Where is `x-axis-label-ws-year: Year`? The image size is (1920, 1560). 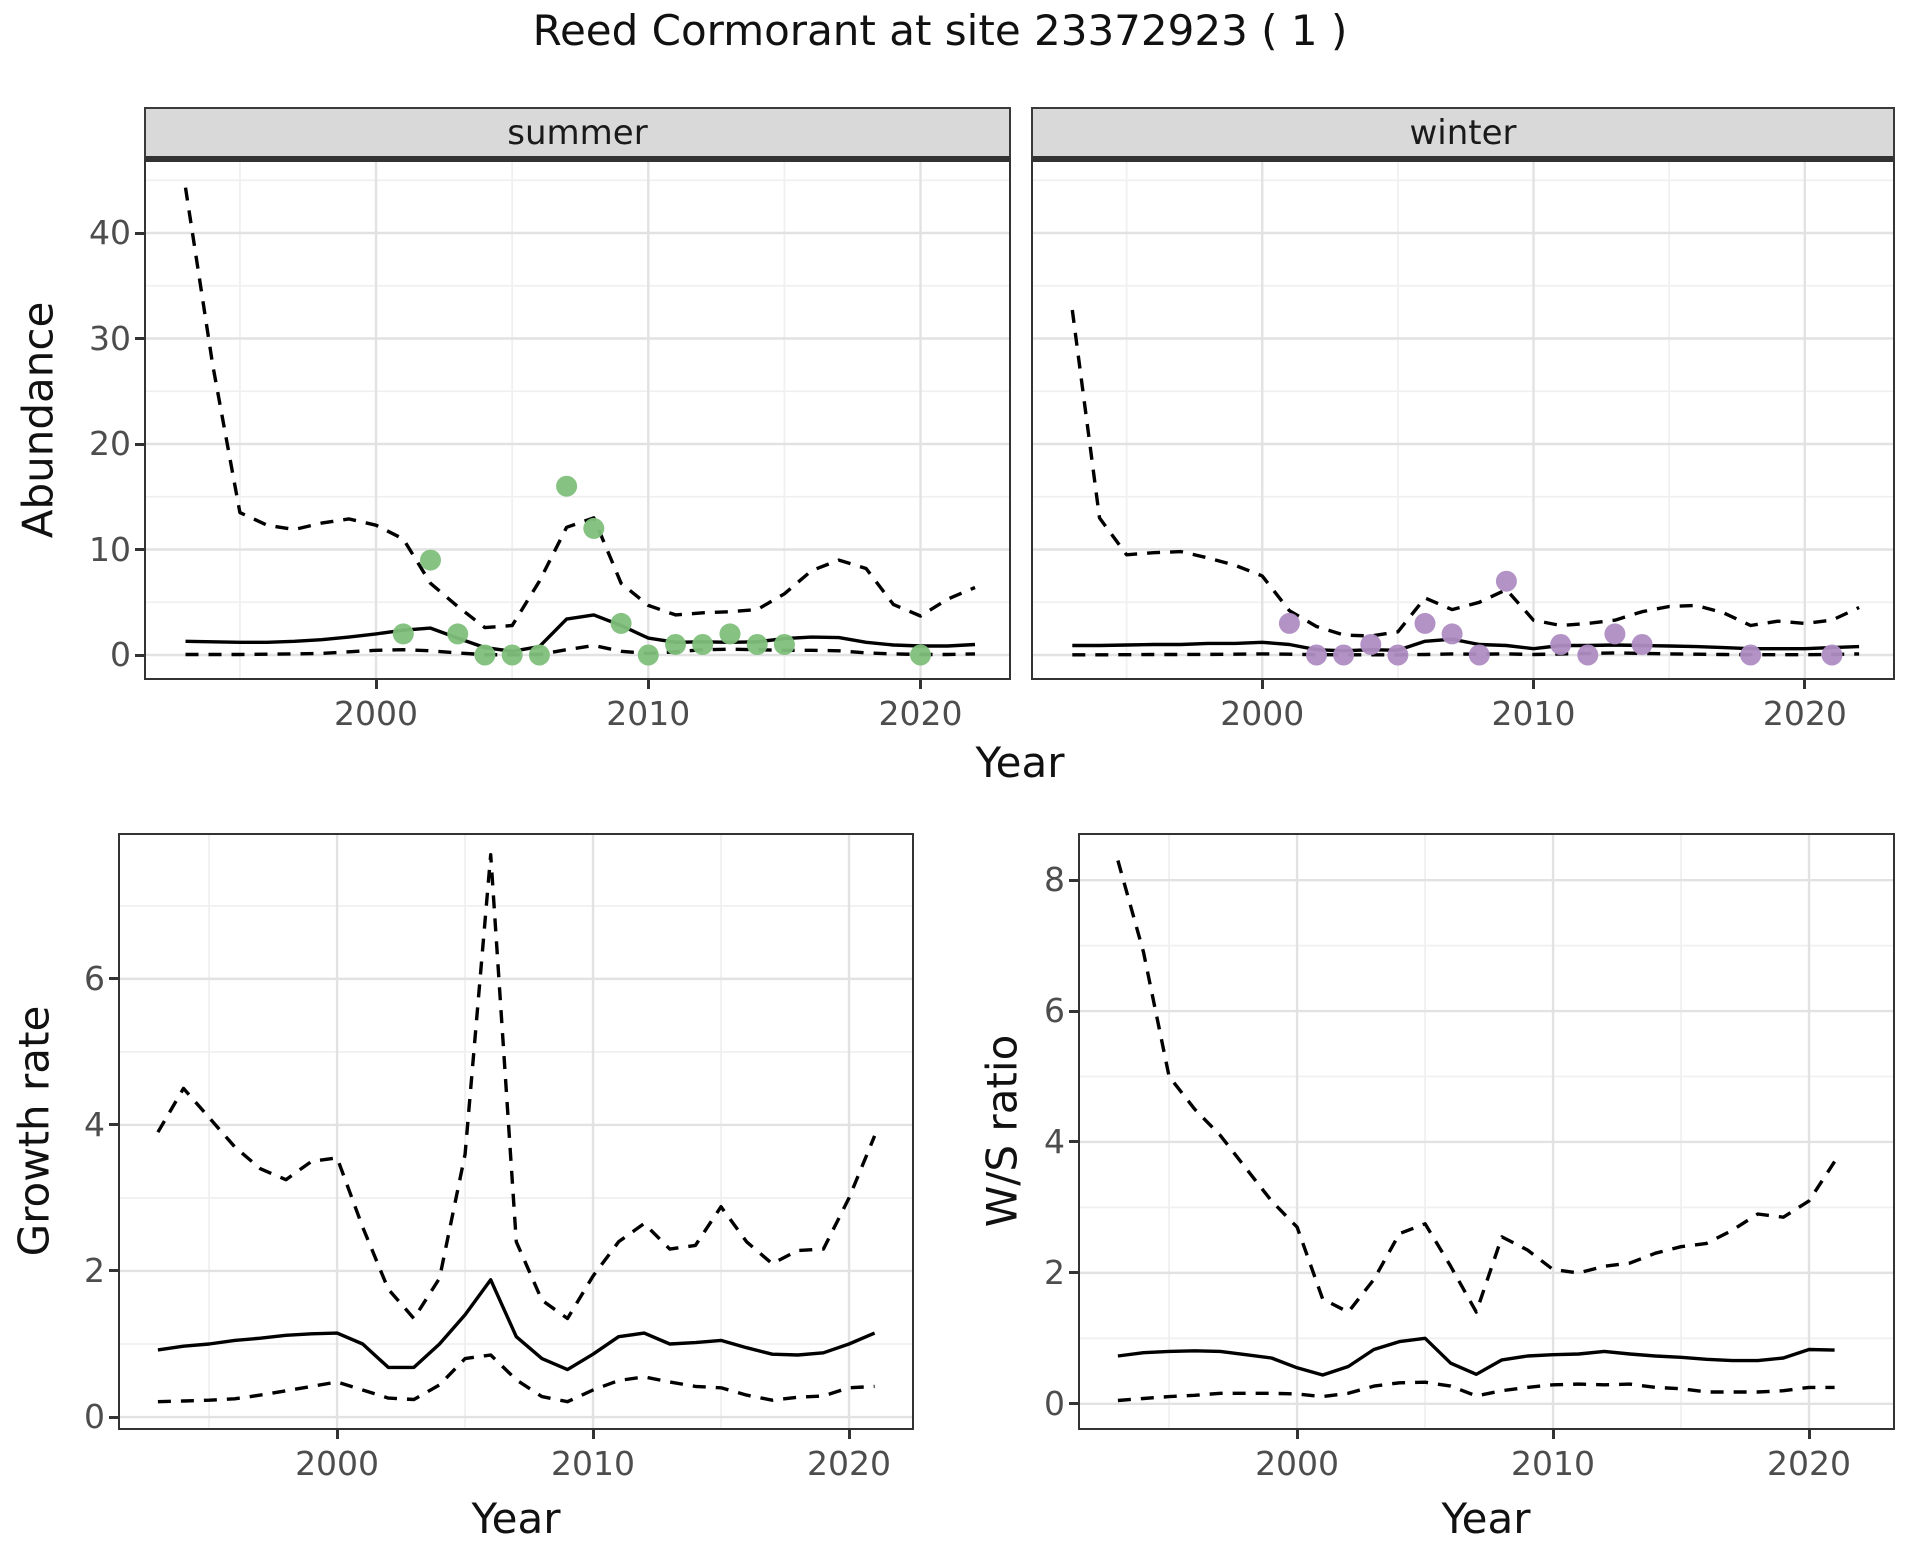
x-axis-label-ws-year: Year is located at coordinates (1486, 1518).